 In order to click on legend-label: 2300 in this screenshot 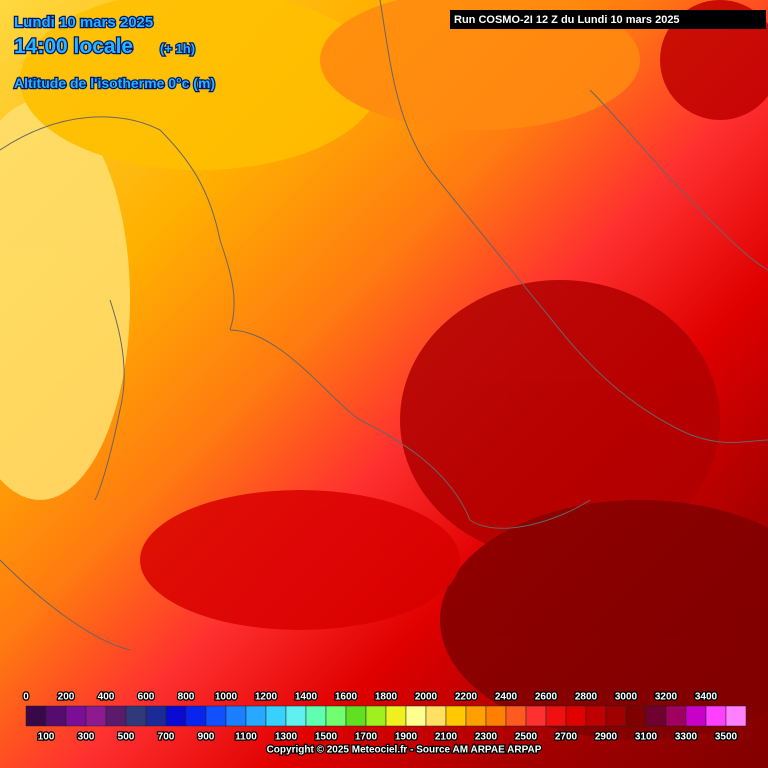, I will do `click(486, 737)`.